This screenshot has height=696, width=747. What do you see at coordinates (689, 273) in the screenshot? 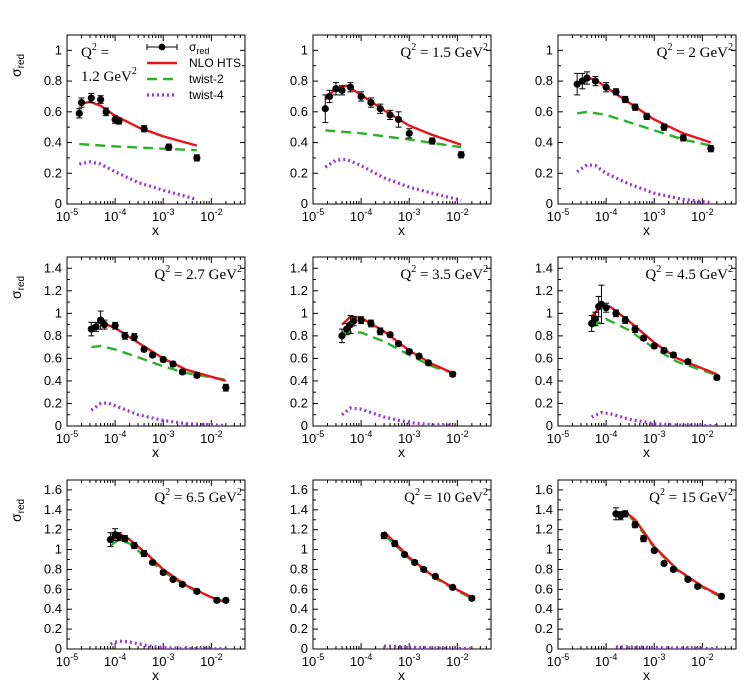
I see `q2-label: Q2 = 4.5 GeV2` at bounding box center [689, 273].